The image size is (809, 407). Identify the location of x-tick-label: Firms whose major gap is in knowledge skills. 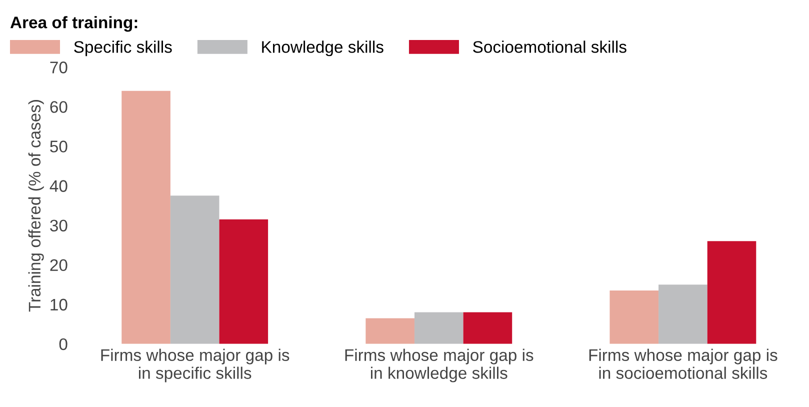
(439, 365).